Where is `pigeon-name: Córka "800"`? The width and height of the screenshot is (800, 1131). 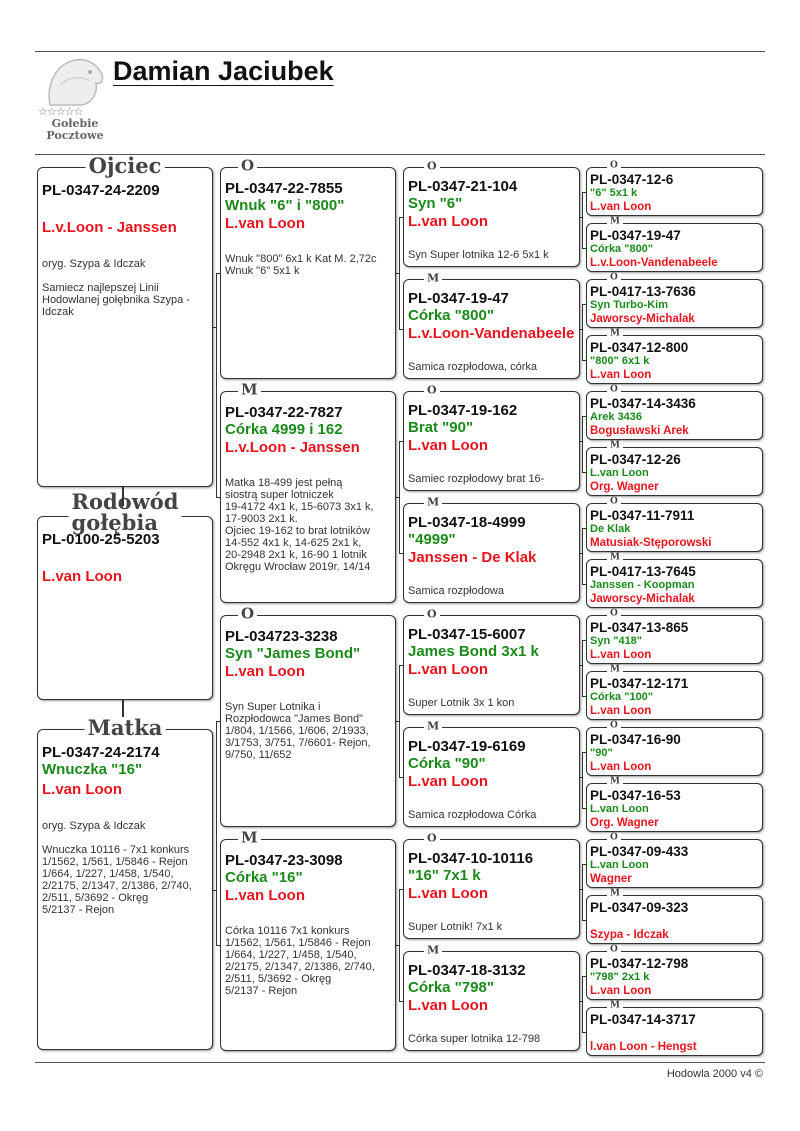 pigeon-name: Córka "800" is located at coordinates (622, 249).